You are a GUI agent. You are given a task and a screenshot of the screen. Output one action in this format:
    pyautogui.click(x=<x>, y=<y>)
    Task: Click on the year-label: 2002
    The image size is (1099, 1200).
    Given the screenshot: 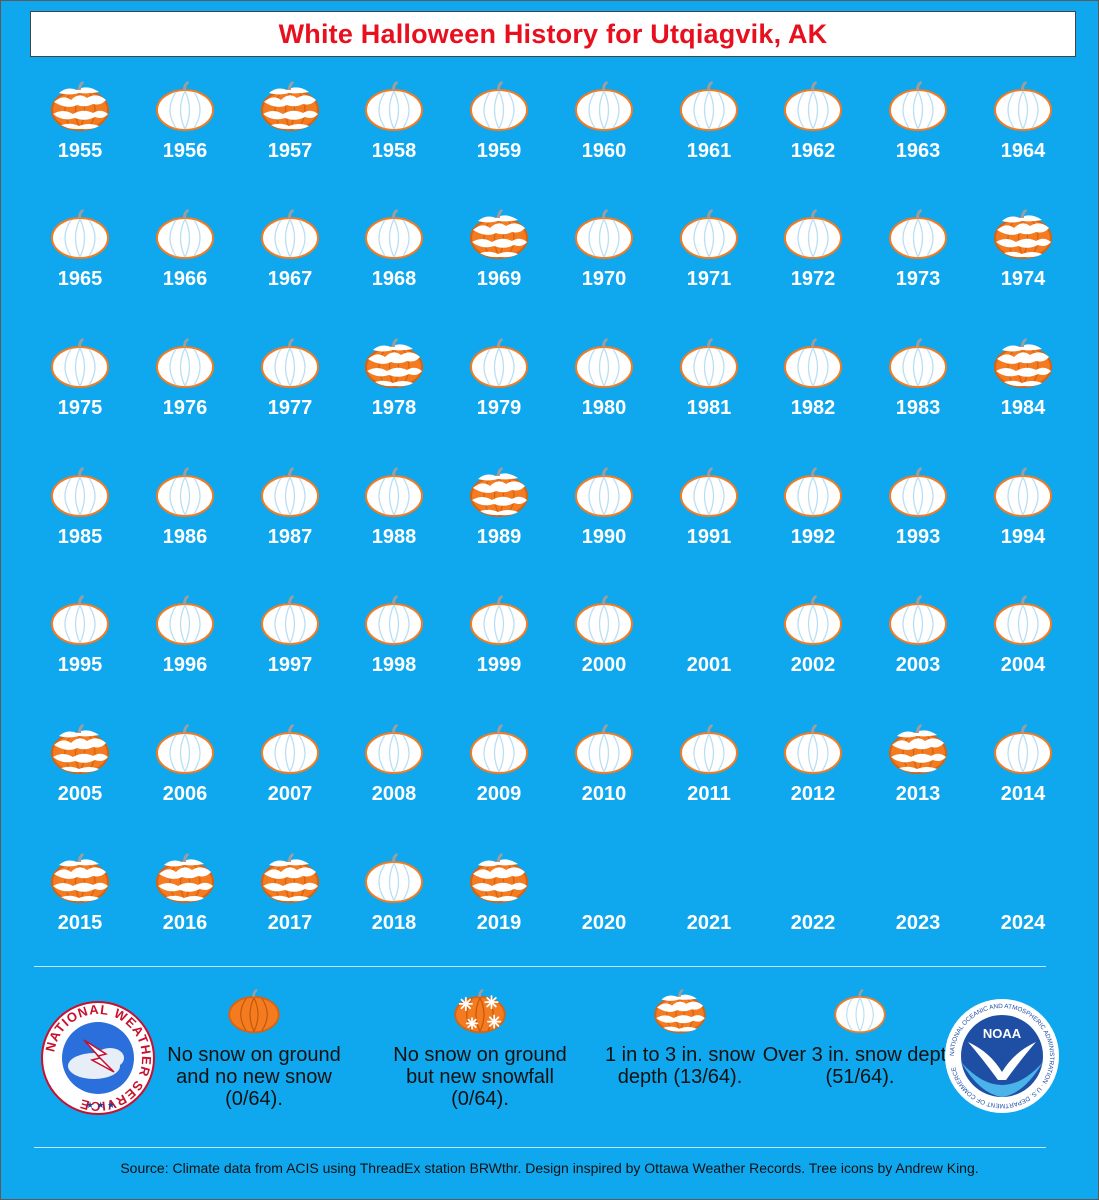 What is the action you would take?
    pyautogui.click(x=813, y=665)
    